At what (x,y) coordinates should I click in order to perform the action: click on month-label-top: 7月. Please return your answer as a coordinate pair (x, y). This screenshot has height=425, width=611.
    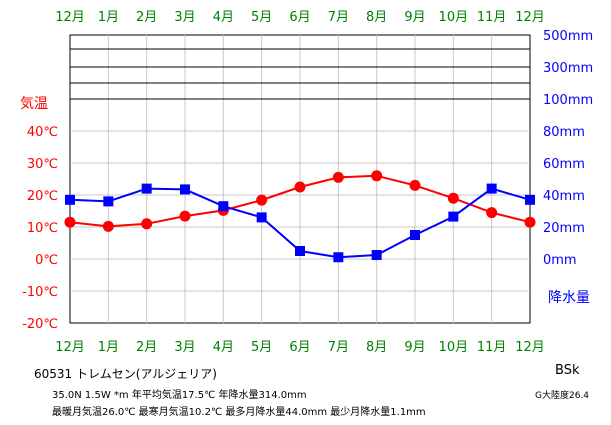
    Looking at the image, I should click on (338, 17).